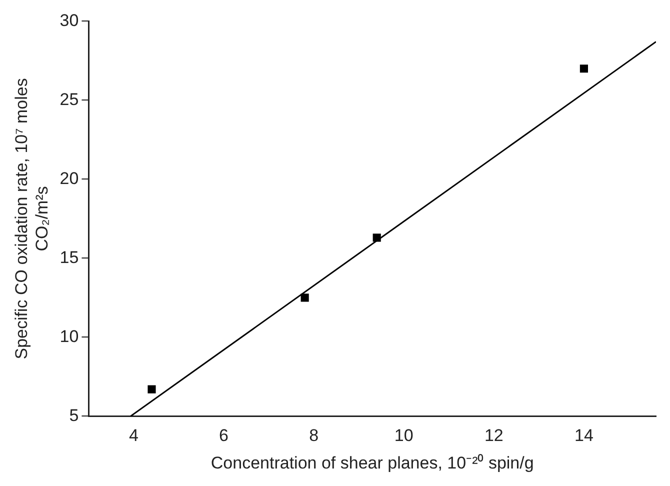  What do you see at coordinates (314, 436) in the screenshot?
I see `x-tick-label: 8` at bounding box center [314, 436].